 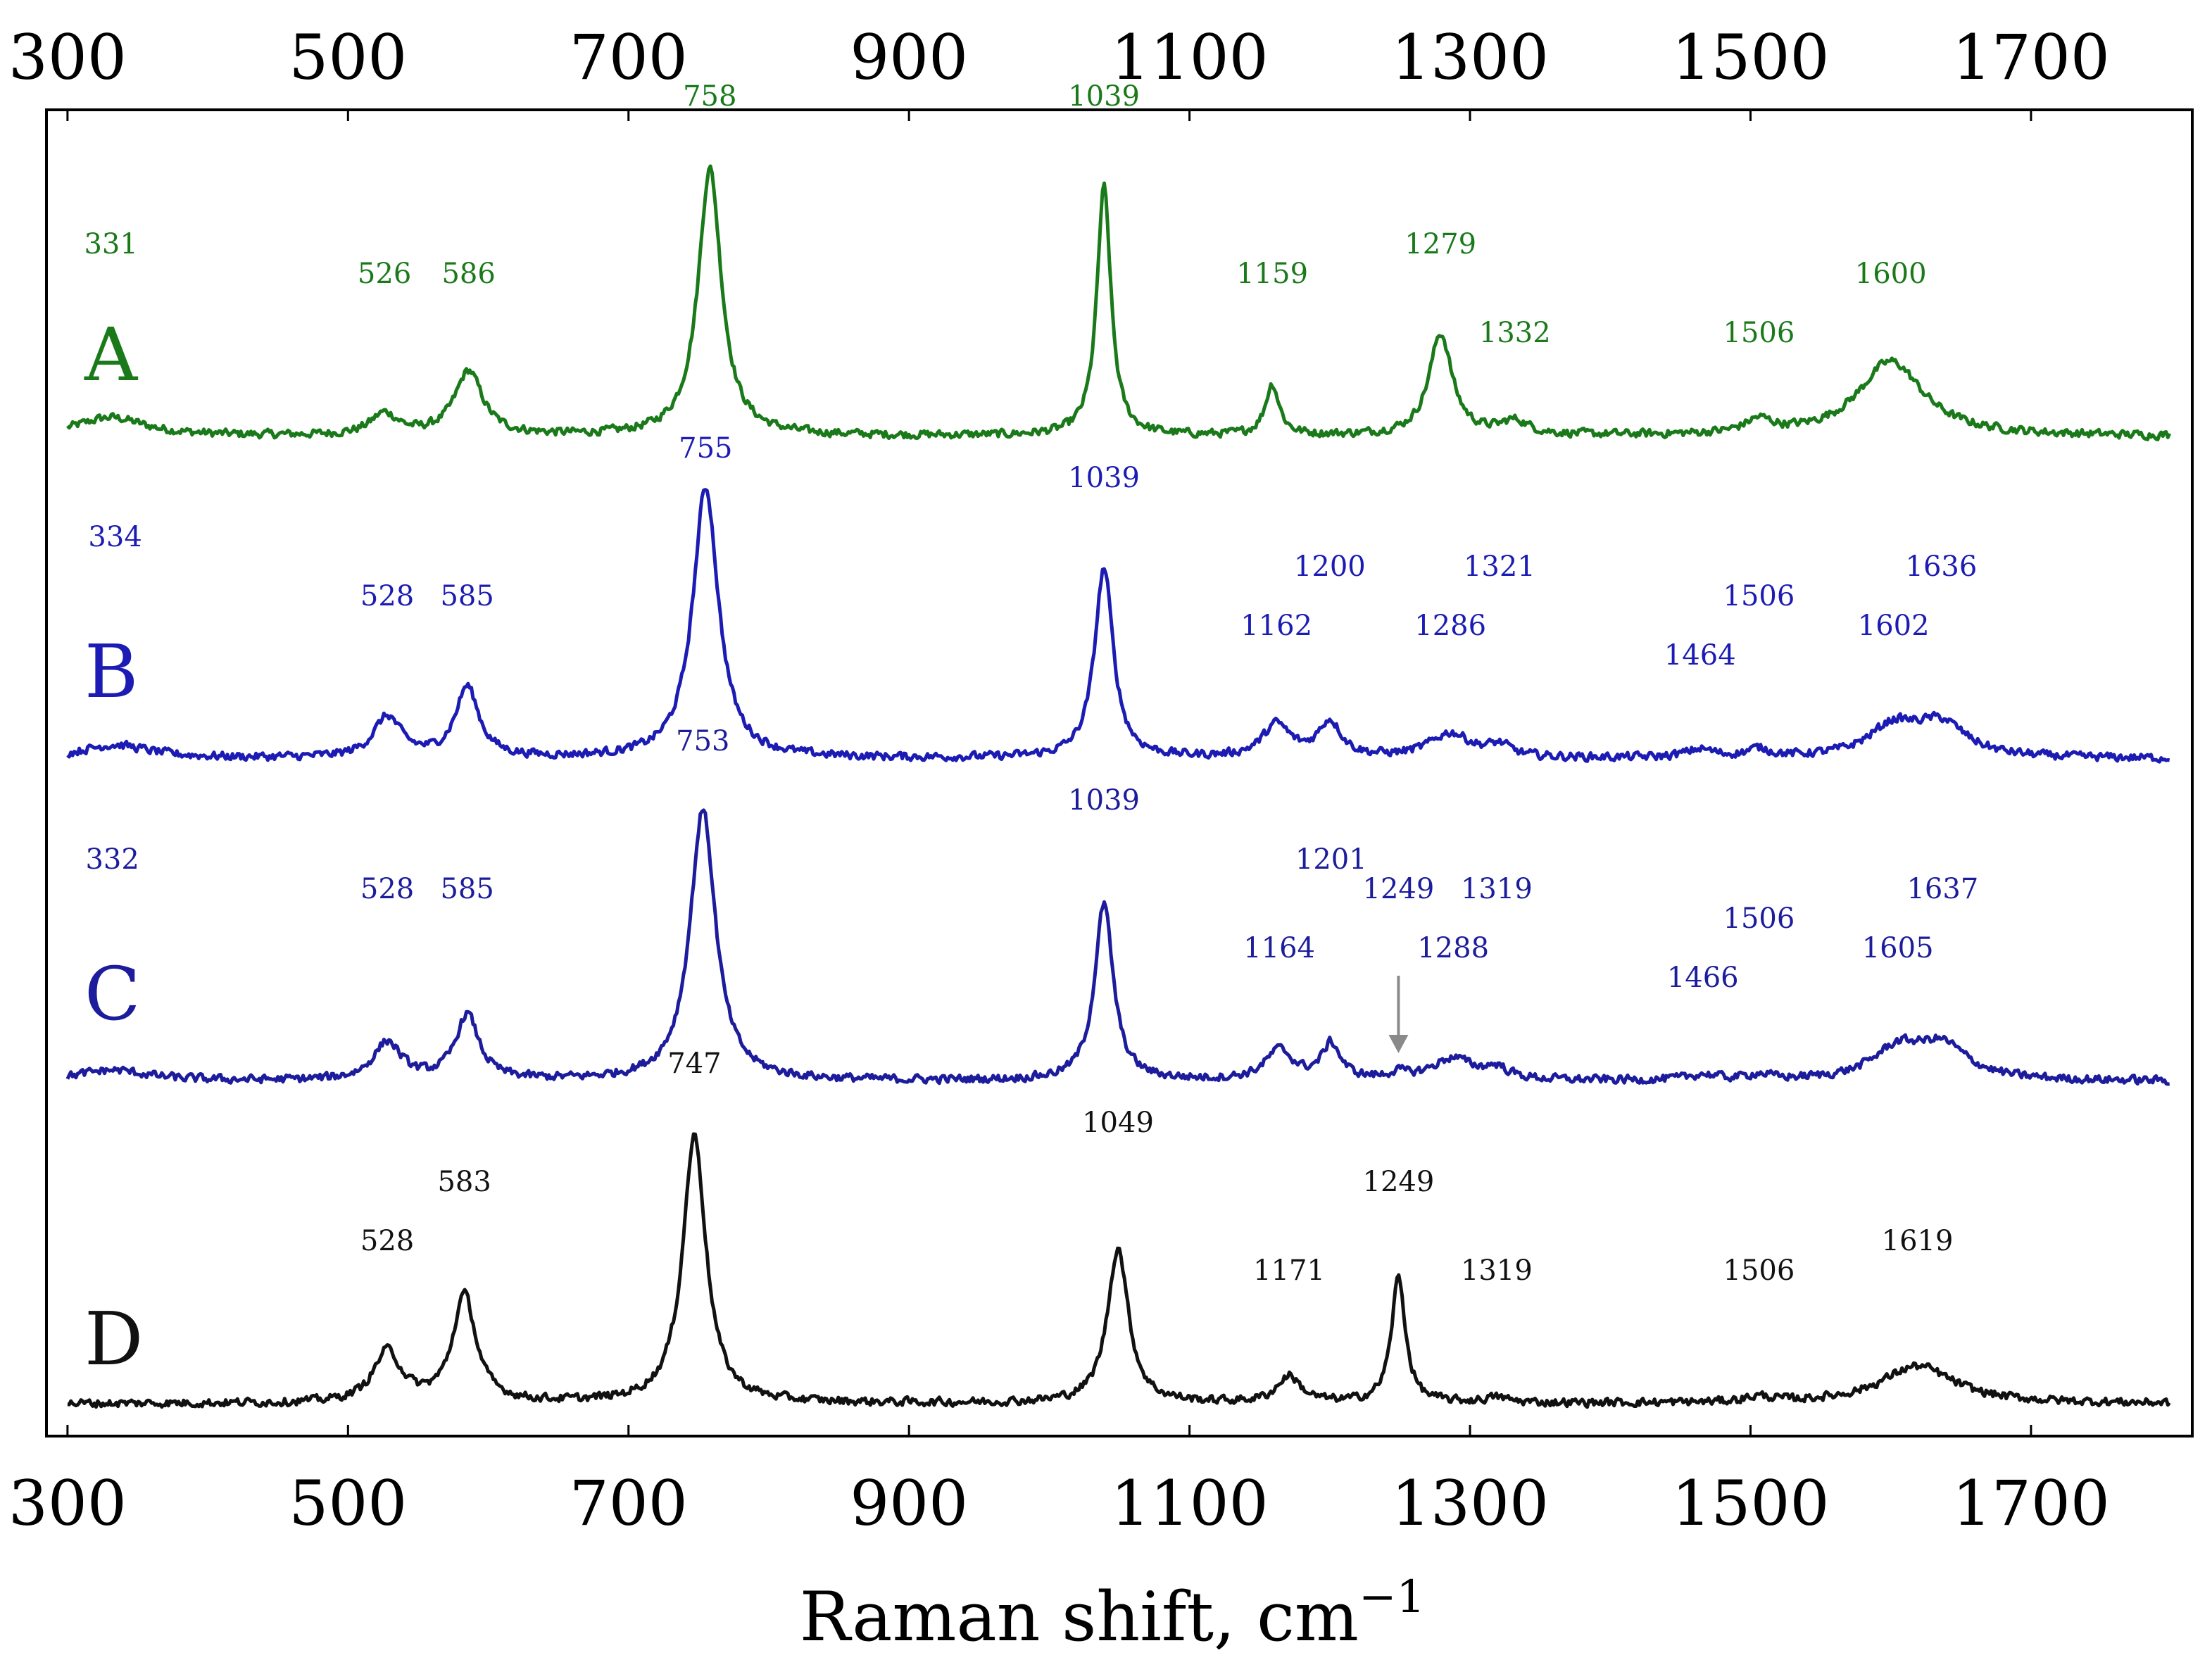 What do you see at coordinates (1398, 1044) in the screenshot?
I see `arrow-head-icon` at bounding box center [1398, 1044].